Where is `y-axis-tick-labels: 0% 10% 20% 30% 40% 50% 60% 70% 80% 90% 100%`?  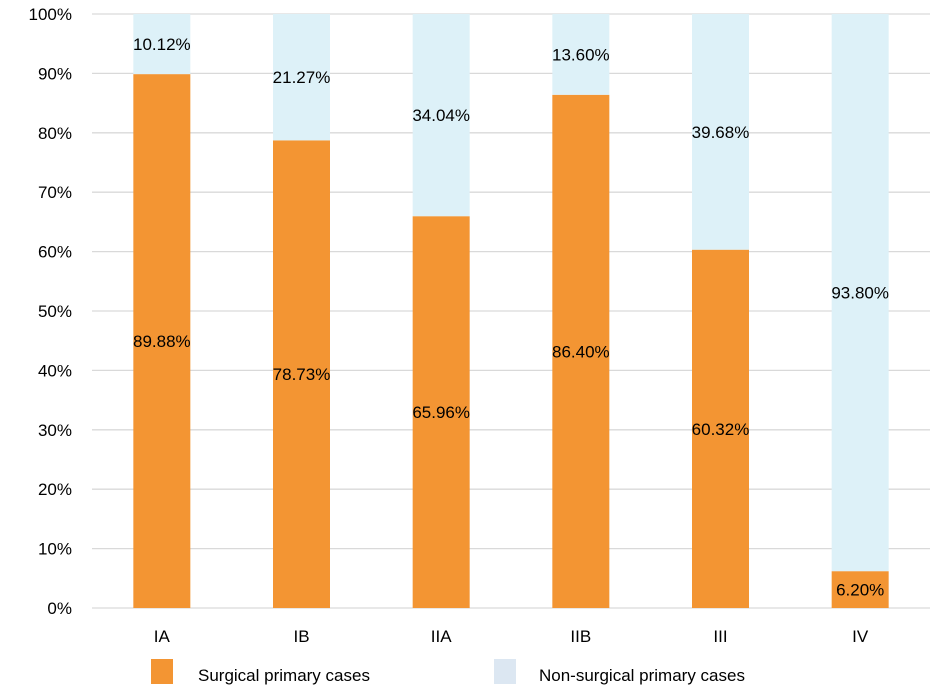 y-axis-tick-labels: 0% 10% 20% 30% 40% 50% 60% 70% 80% 90% 100% is located at coordinates (50, 311).